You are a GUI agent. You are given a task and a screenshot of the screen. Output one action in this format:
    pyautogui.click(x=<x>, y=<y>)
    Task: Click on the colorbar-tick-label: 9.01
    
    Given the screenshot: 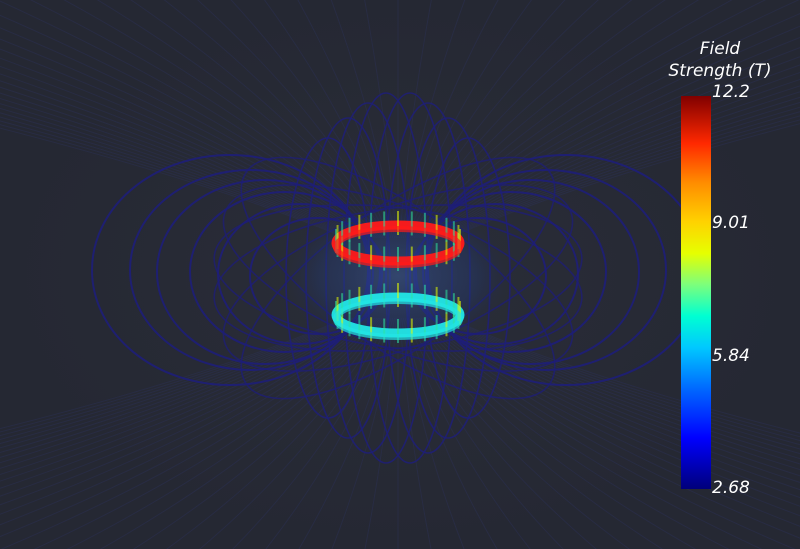 What is the action you would take?
    pyautogui.click(x=731, y=223)
    